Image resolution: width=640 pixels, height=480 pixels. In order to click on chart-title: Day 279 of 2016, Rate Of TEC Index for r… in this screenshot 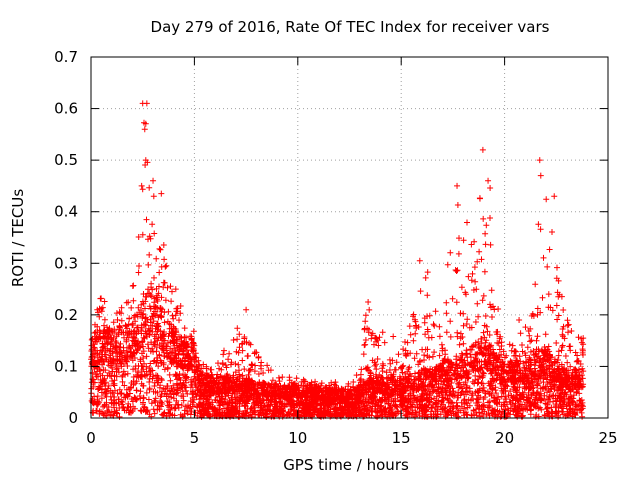, I will do `click(350, 27)`.